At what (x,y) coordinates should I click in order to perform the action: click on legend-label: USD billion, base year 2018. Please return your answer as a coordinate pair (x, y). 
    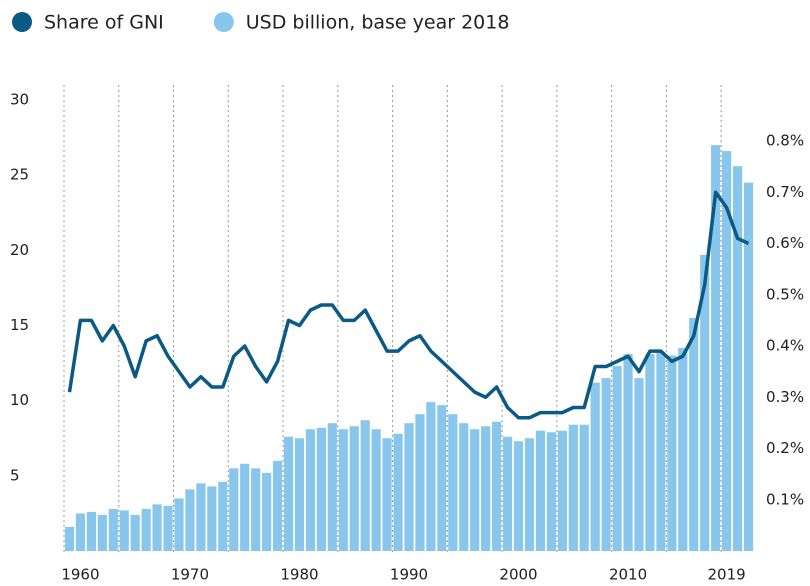
    Looking at the image, I should click on (378, 23).